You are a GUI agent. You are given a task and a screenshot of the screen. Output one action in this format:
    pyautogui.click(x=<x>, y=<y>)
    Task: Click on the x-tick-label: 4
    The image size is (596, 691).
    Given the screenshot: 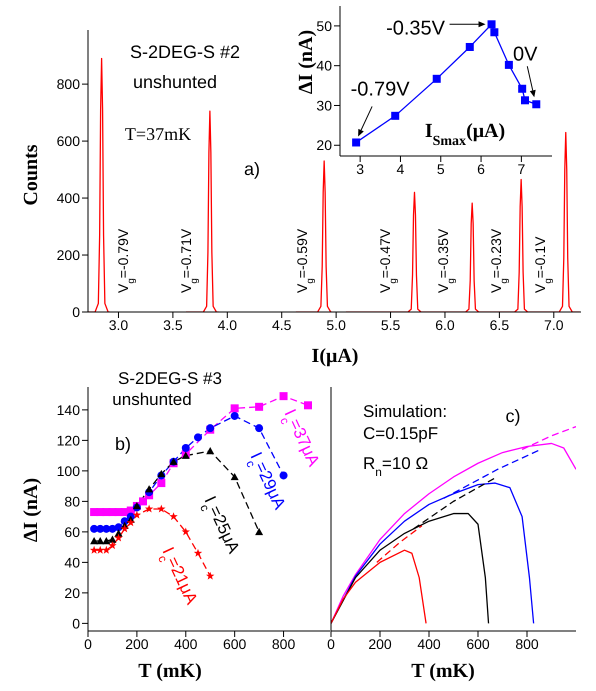 What is the action you would take?
    pyautogui.click(x=400, y=168)
    